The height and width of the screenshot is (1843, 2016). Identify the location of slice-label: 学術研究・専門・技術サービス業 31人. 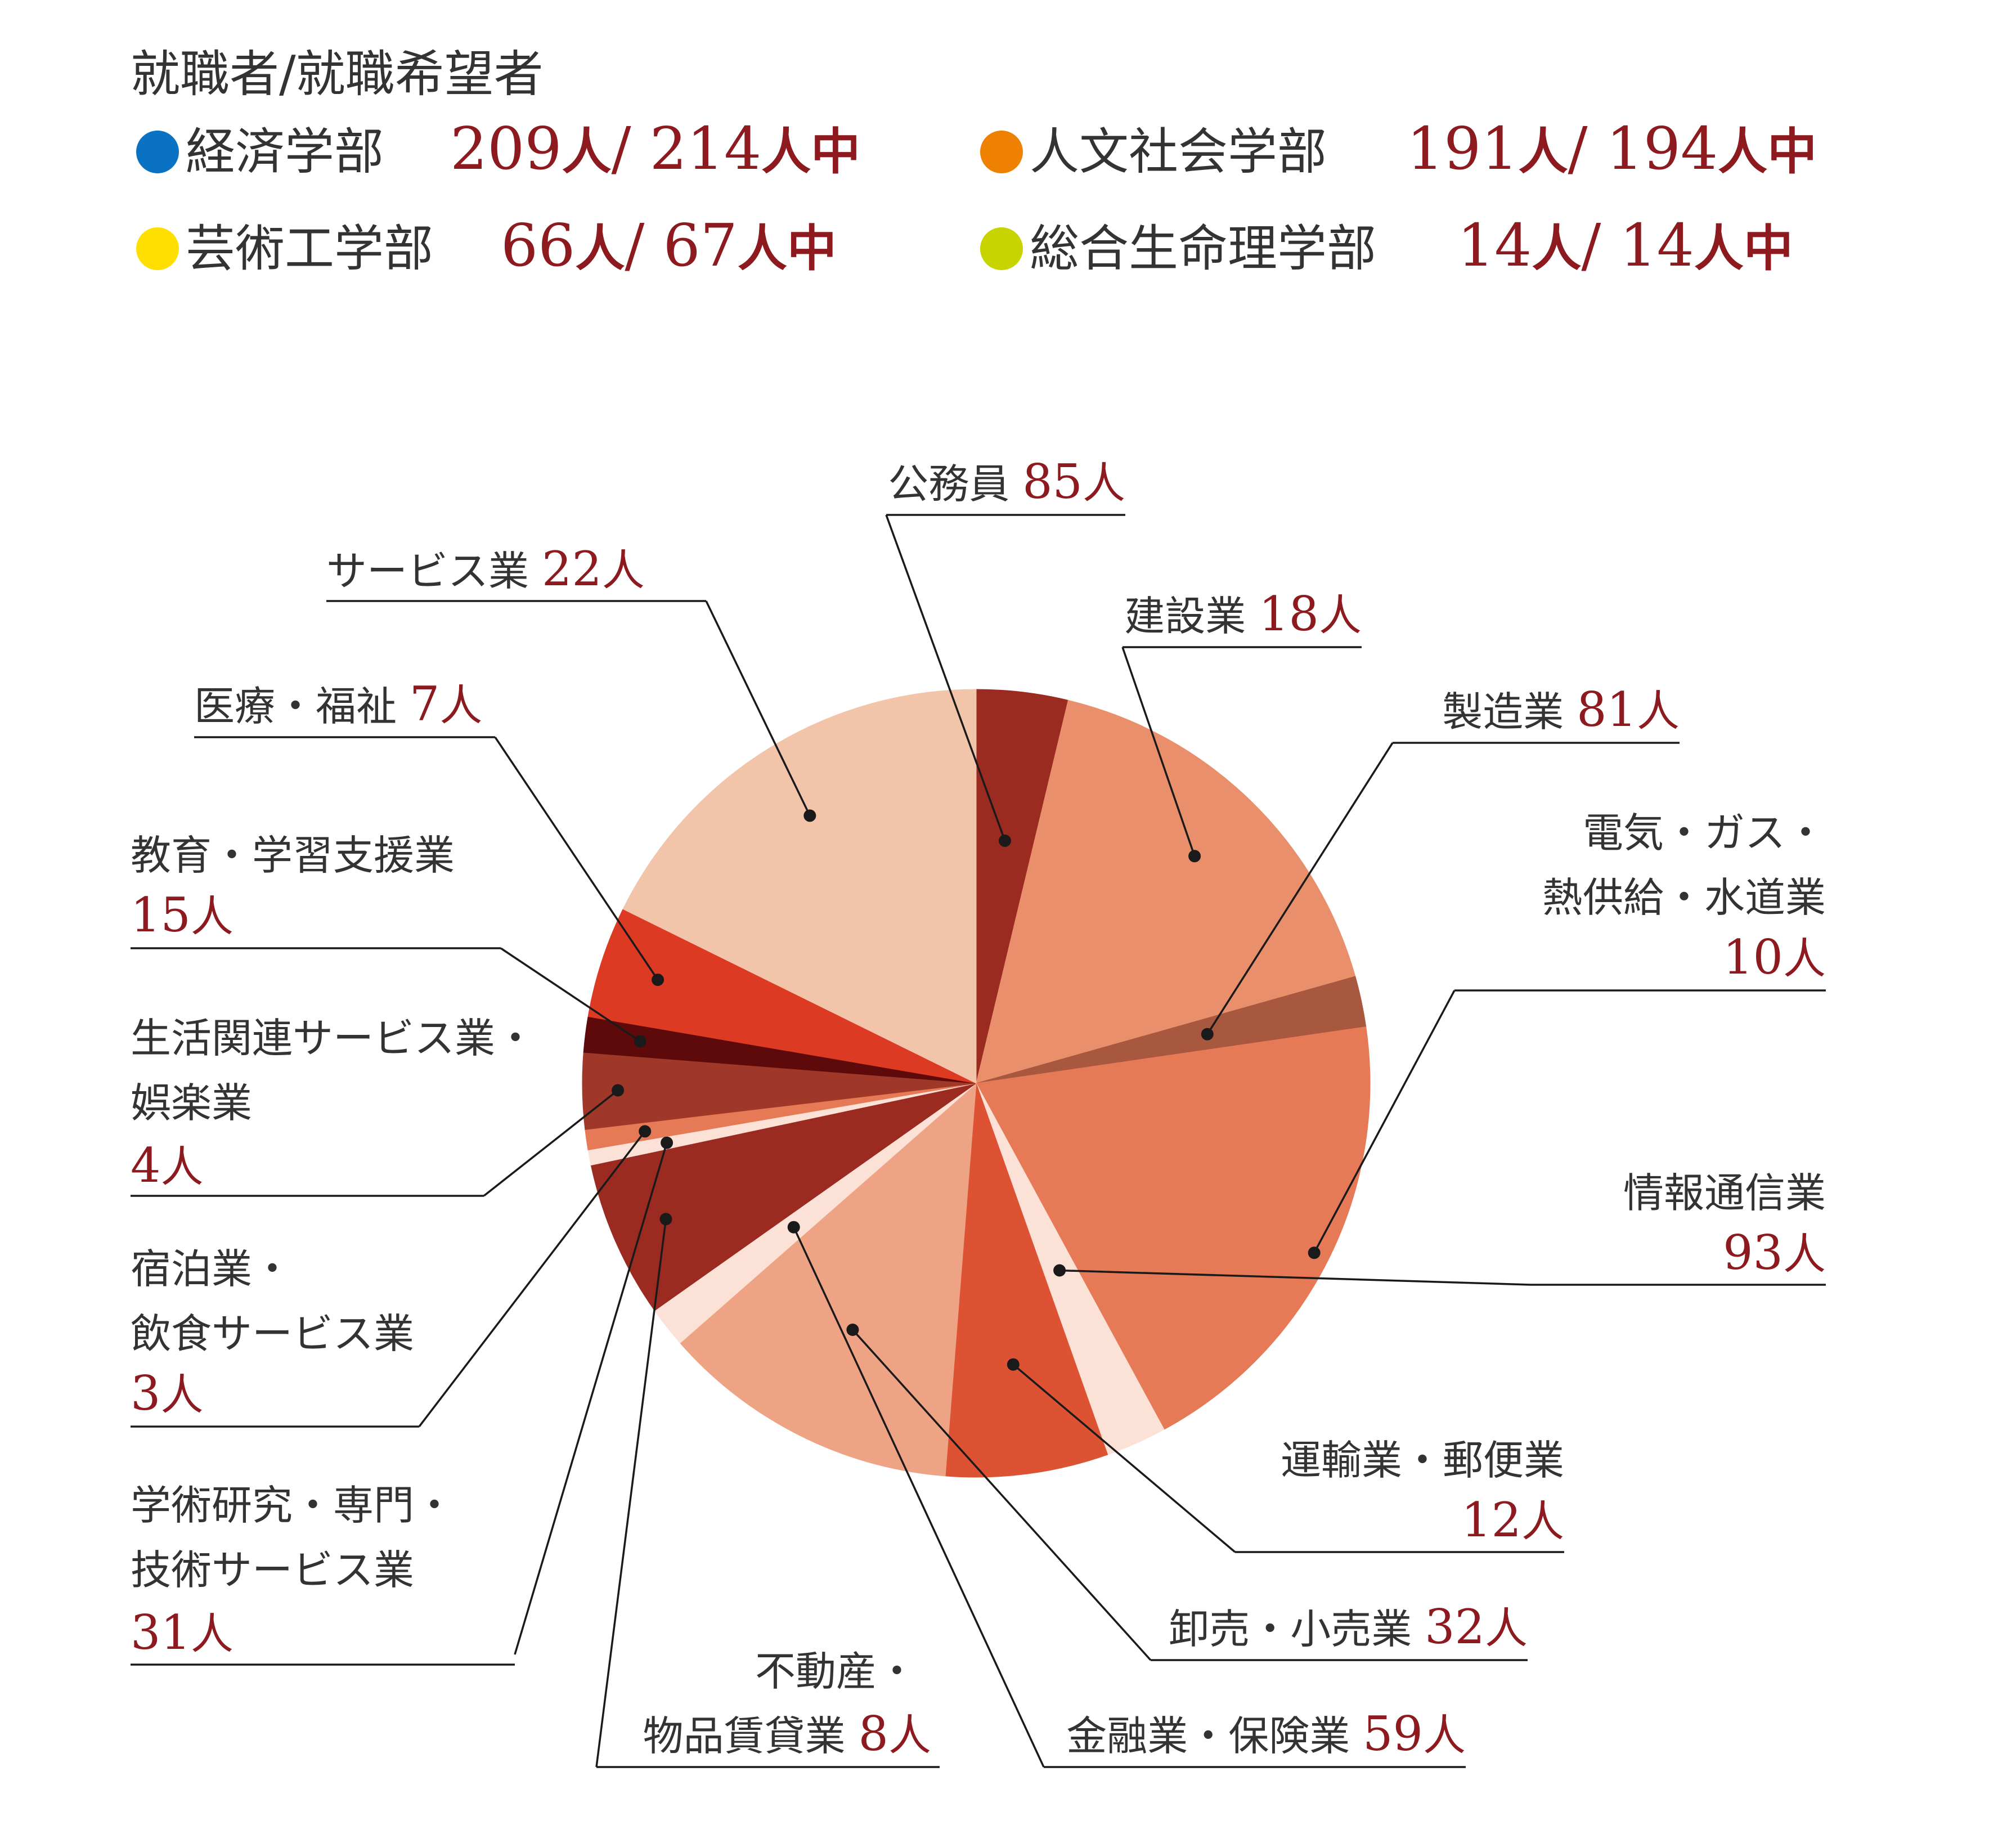
(293, 1571).